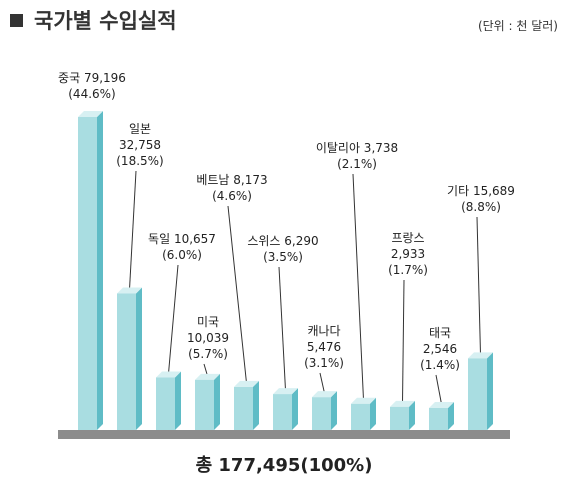 The image size is (572, 494). Describe the element at coordinates (208, 338) in the screenshot. I see `bar-4-label-line-2: 10,039` at that location.